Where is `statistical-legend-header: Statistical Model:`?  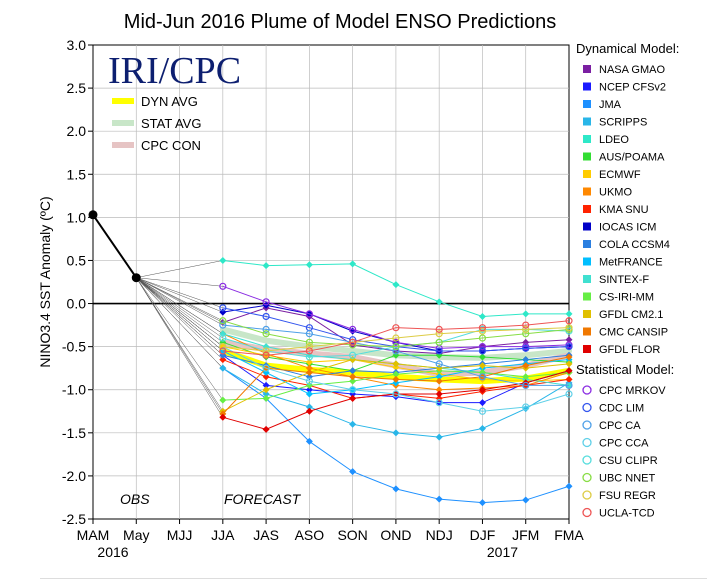
statistical-legend-header: Statistical Model: is located at coordinates (625, 369).